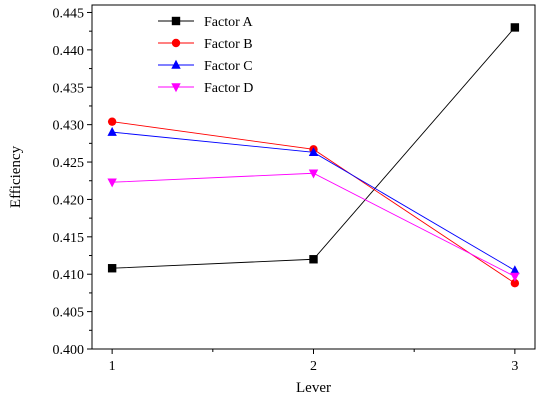 The height and width of the screenshot is (406, 550). I want to click on y-tick-label-7: 0.435, so click(69, 88).